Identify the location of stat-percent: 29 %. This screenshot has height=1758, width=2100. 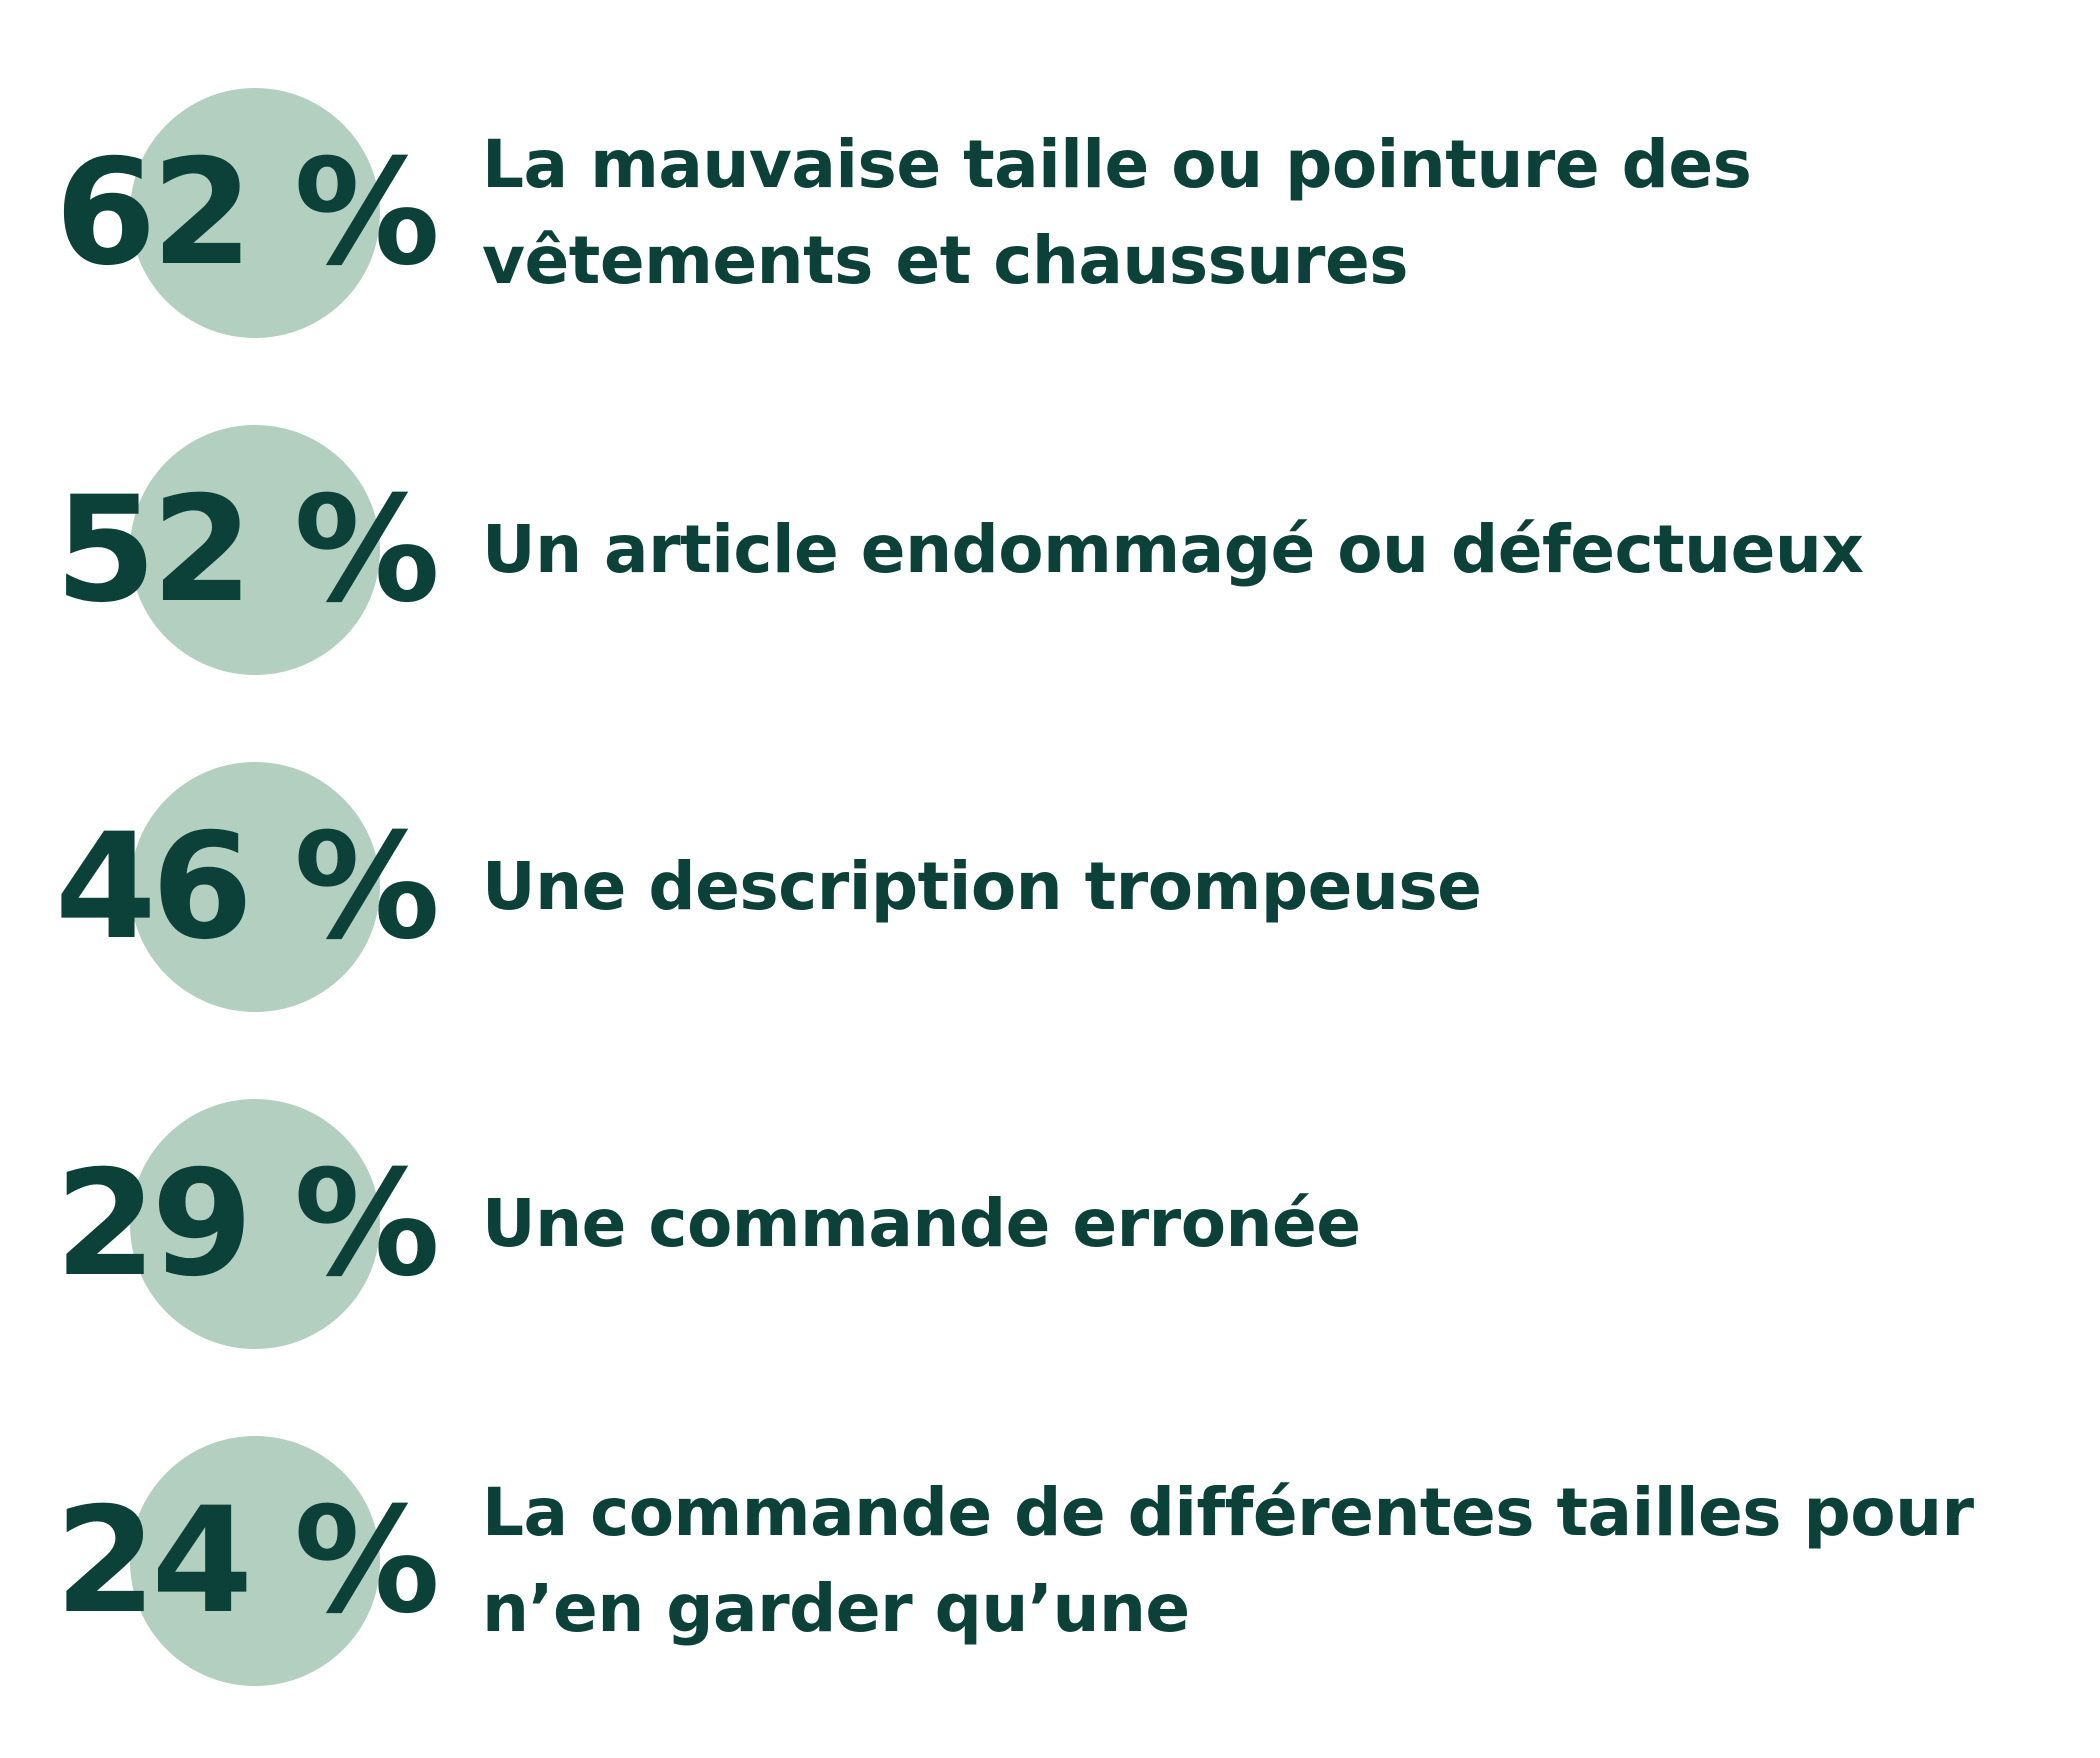
(247, 1224).